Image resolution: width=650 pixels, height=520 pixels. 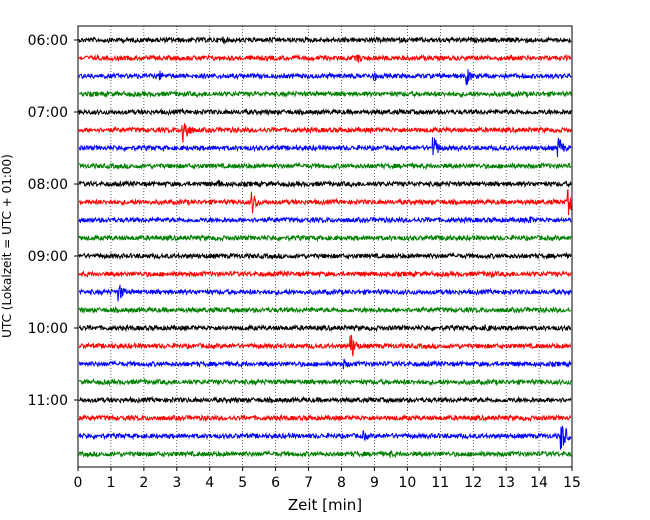 What do you see at coordinates (325, 505) in the screenshot?
I see `x-axis-label: Zeit [min]` at bounding box center [325, 505].